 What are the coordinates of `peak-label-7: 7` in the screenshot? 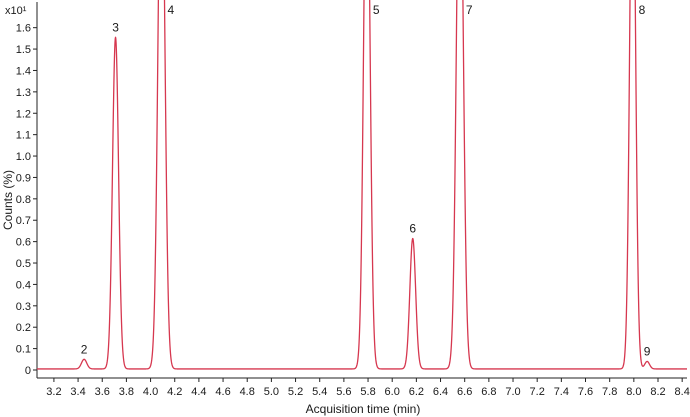 It's located at (469, 10).